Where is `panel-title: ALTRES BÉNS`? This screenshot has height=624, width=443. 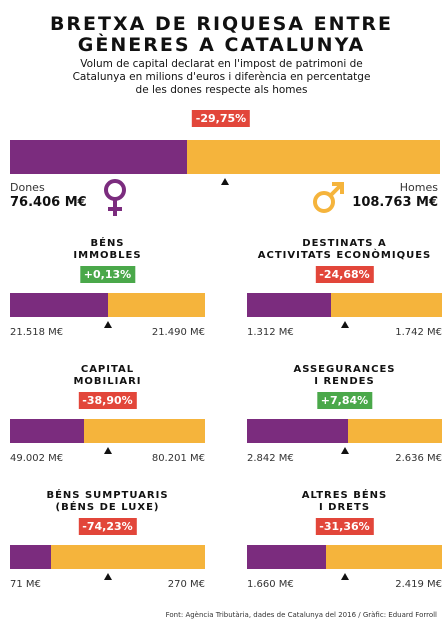
panel-title: ALTRES BÉNS is located at coordinates (344, 495).